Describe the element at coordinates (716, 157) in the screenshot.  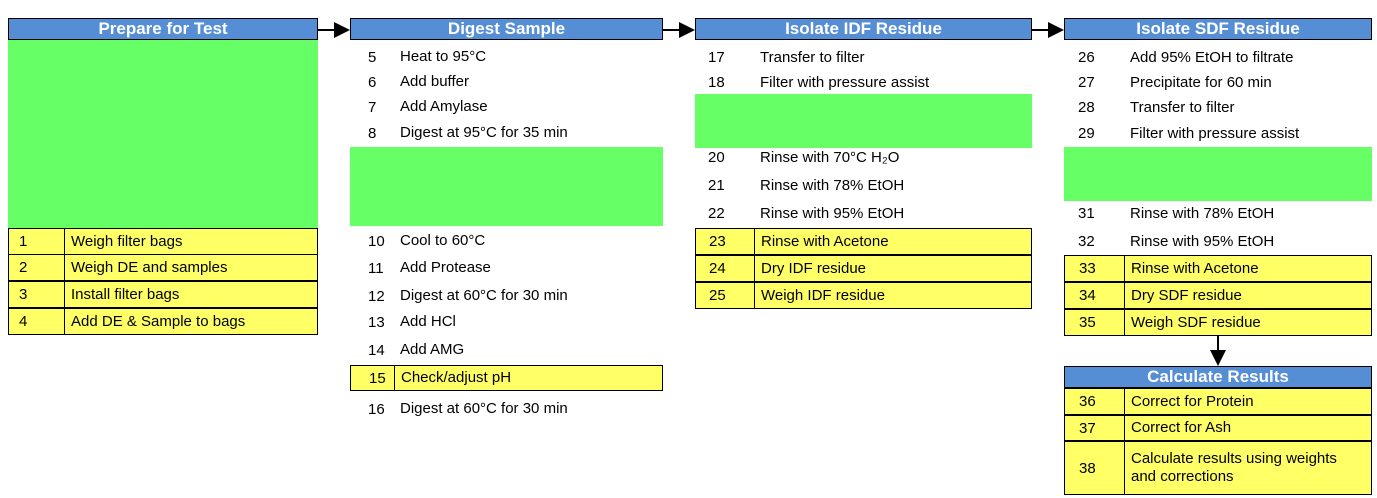
I see `step-number: 20` at that location.